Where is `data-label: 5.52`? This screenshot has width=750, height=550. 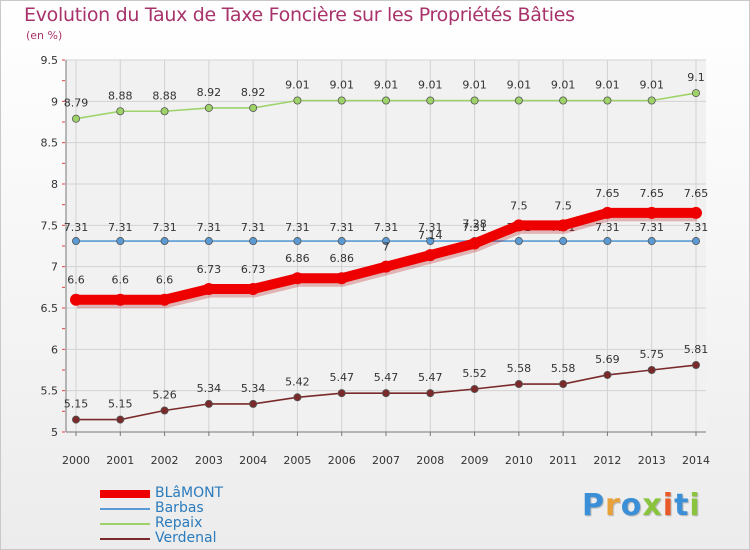
data-label: 5.52 is located at coordinates (474, 373).